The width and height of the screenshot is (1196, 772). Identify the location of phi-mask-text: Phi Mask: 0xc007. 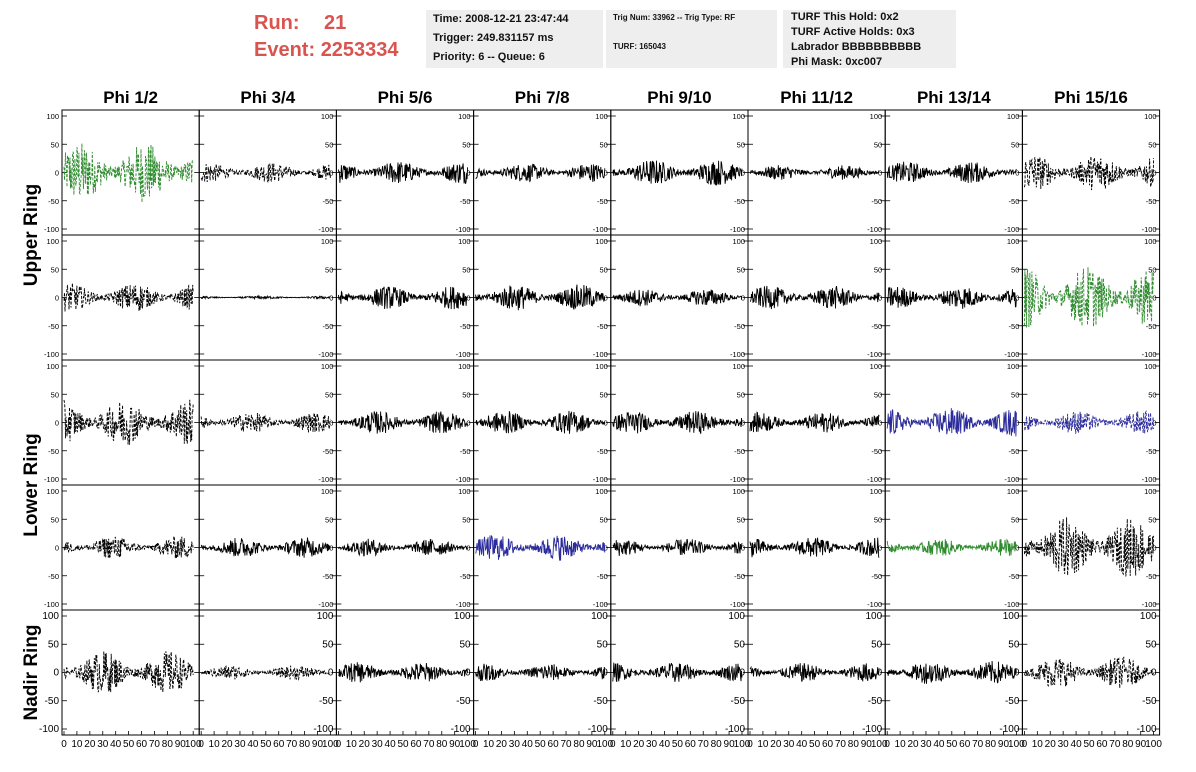
(837, 62).